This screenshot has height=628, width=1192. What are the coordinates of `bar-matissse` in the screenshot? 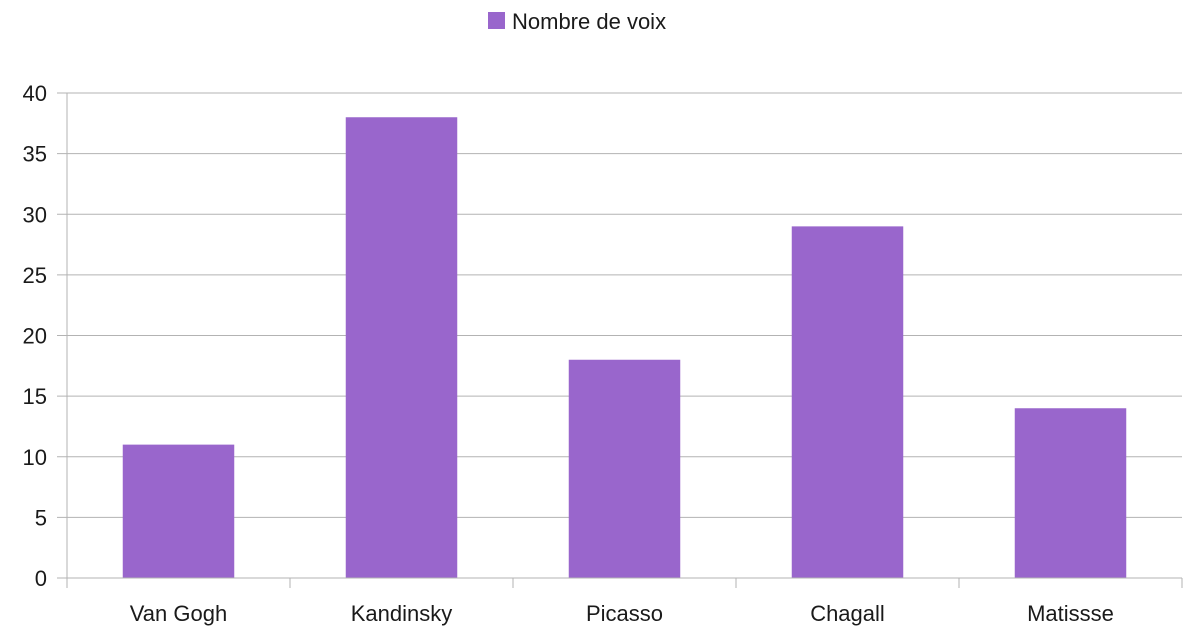 It's located at (1070, 493).